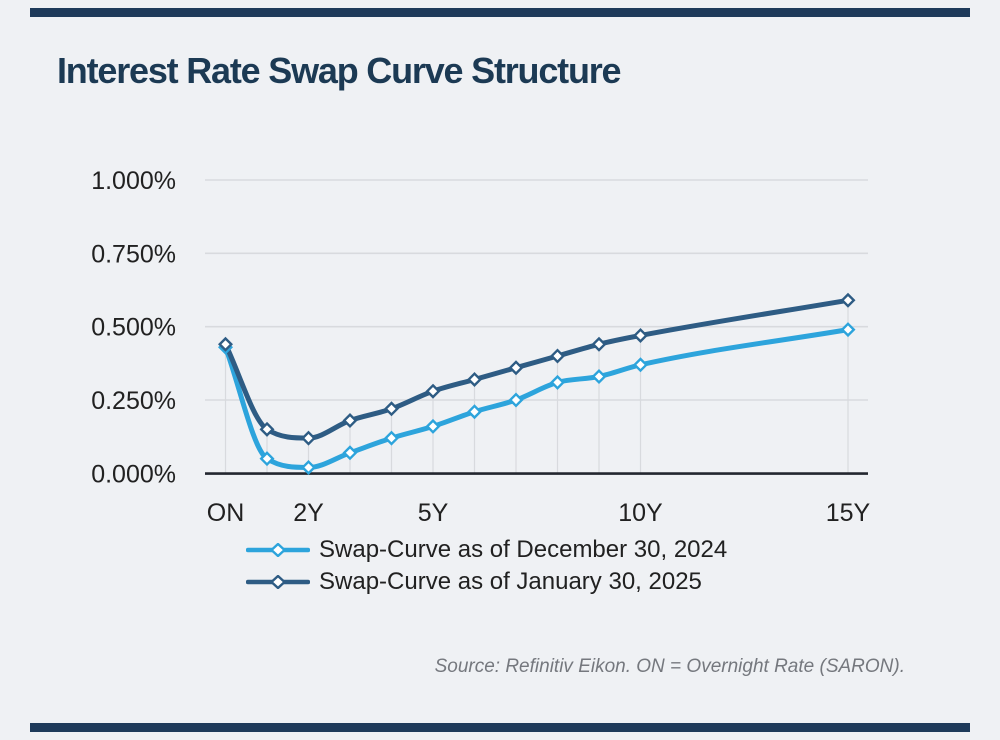 The image size is (1000, 740). I want to click on x-axis-tick-label: 10Y, so click(640, 513).